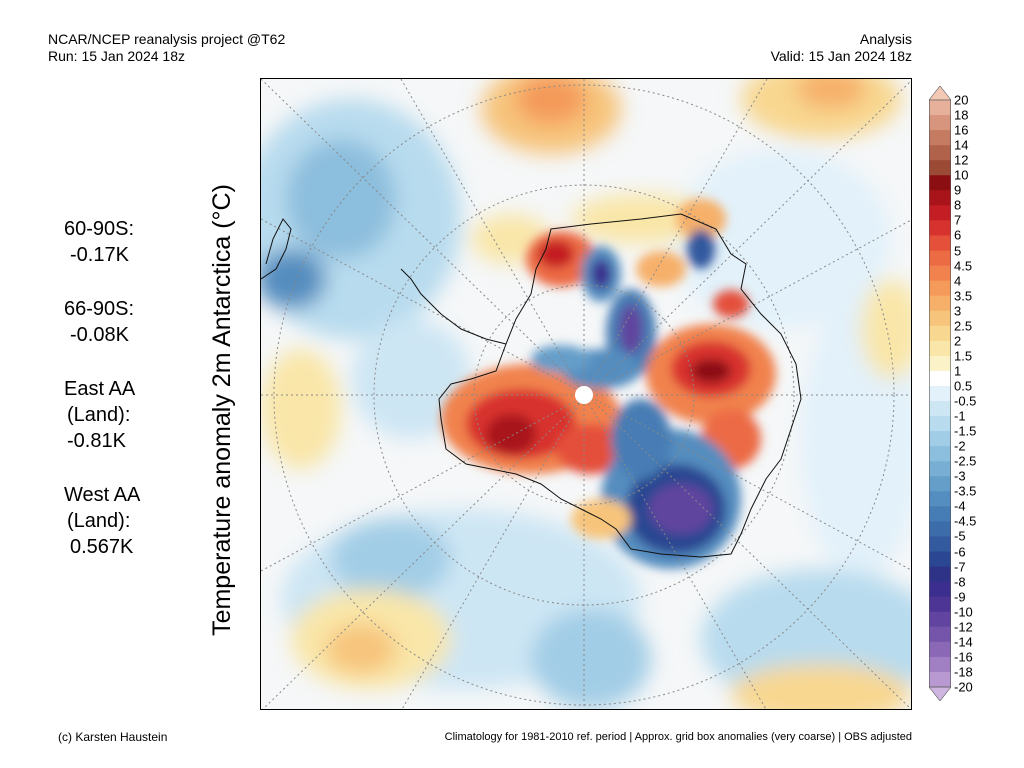  I want to click on colorbar-tick-label: -6, so click(960, 552).